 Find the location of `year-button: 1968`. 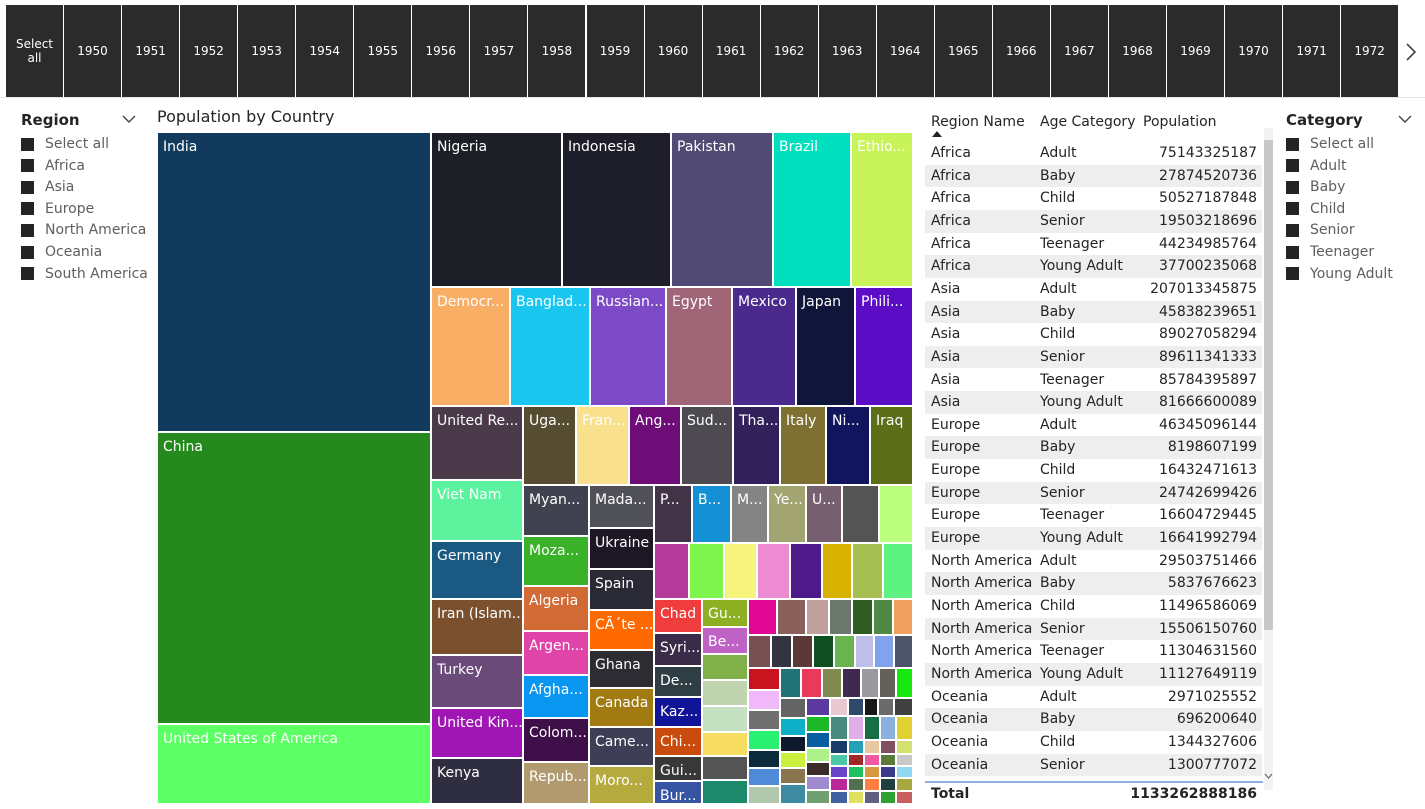

year-button: 1968 is located at coordinates (1137, 51).